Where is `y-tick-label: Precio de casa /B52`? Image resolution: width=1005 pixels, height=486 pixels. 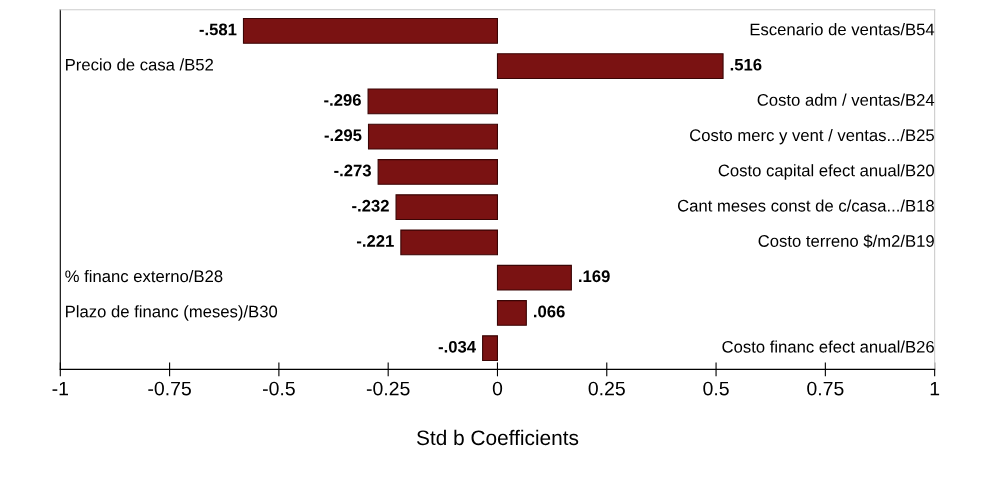
y-tick-label: Precio de casa /B52 is located at coordinates (139, 64).